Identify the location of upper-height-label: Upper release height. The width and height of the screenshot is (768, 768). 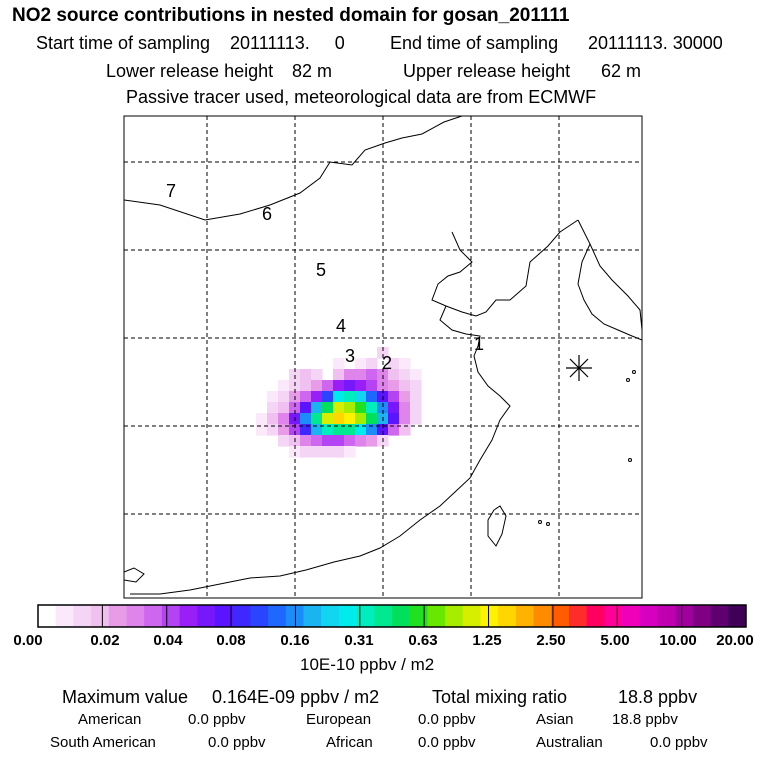
(487, 71).